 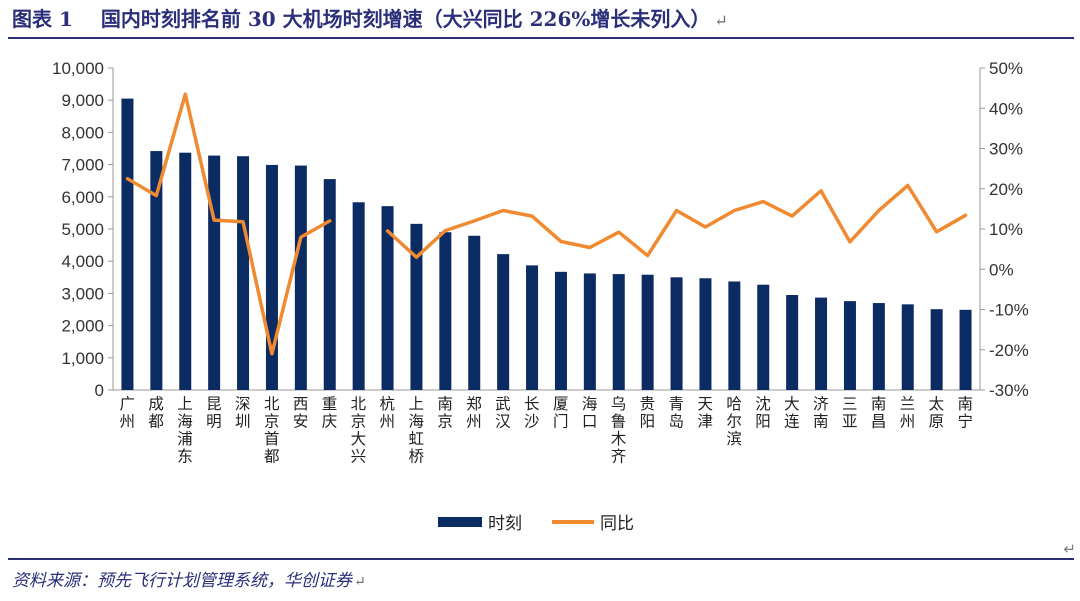 I want to click on x-tick-label: 贵阳, so click(x=648, y=413).